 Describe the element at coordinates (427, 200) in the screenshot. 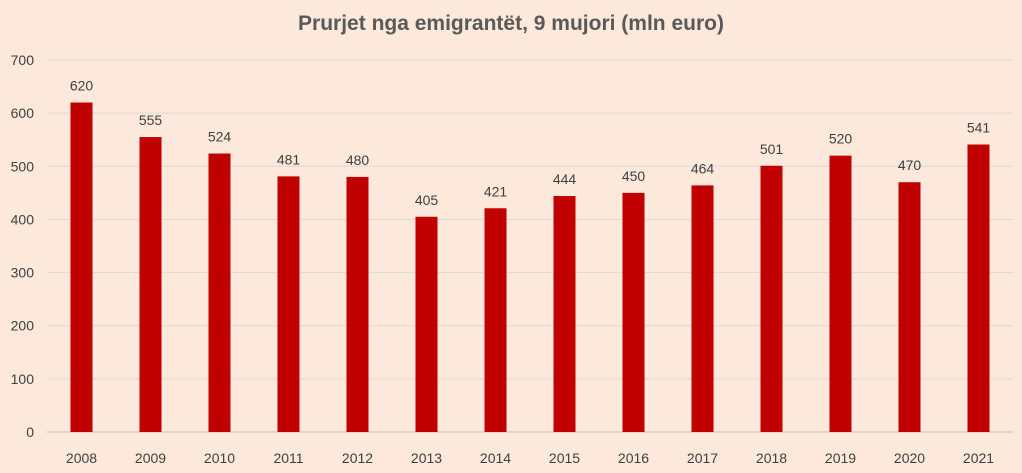

I see `data-label: 405` at that location.